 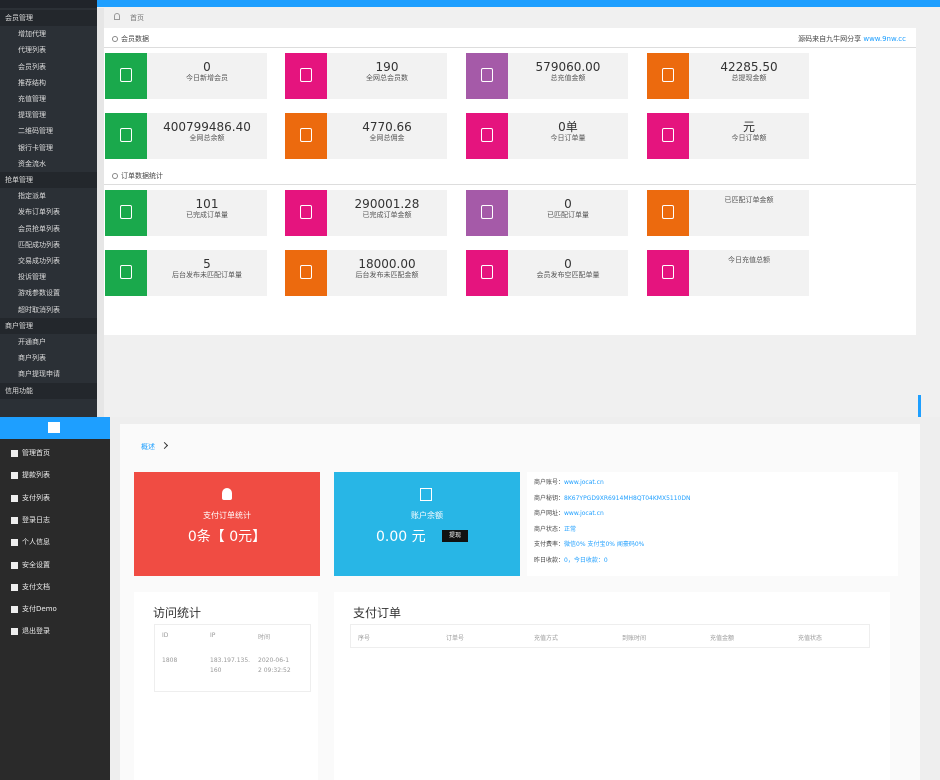 What do you see at coordinates (207, 215) in the screenshot?
I see `card-label: 已完成订单量` at bounding box center [207, 215].